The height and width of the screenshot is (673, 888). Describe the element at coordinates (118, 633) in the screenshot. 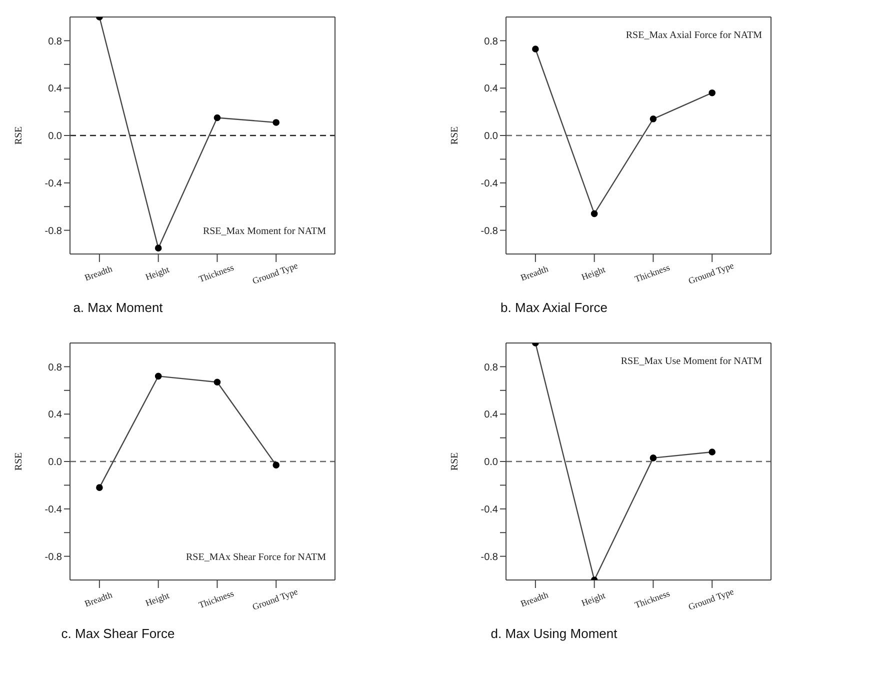

I see `text: c. Max Shear Force` at that location.